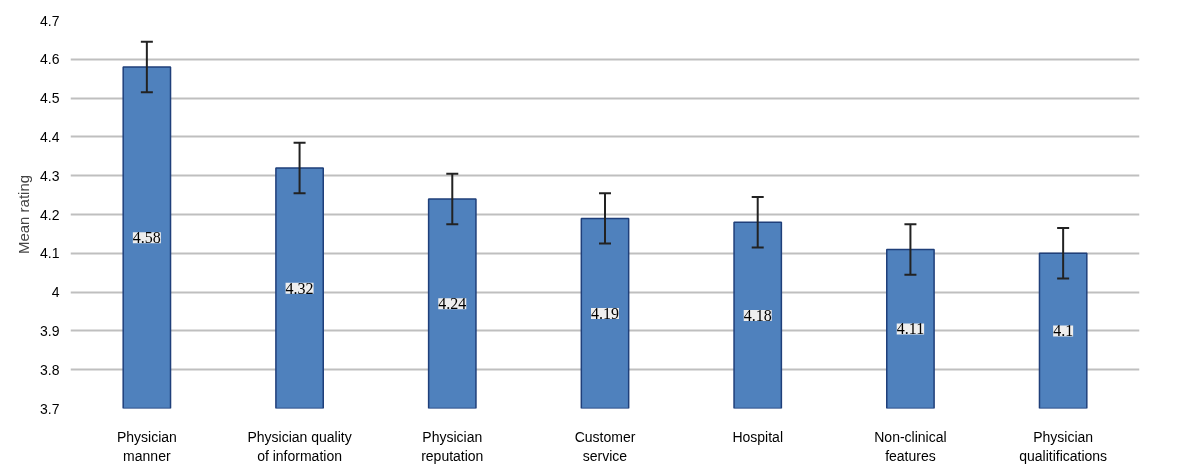 This screenshot has height=466, width=1179. What do you see at coordinates (1063, 331) in the screenshot?
I see `data-label: 4.1` at bounding box center [1063, 331].